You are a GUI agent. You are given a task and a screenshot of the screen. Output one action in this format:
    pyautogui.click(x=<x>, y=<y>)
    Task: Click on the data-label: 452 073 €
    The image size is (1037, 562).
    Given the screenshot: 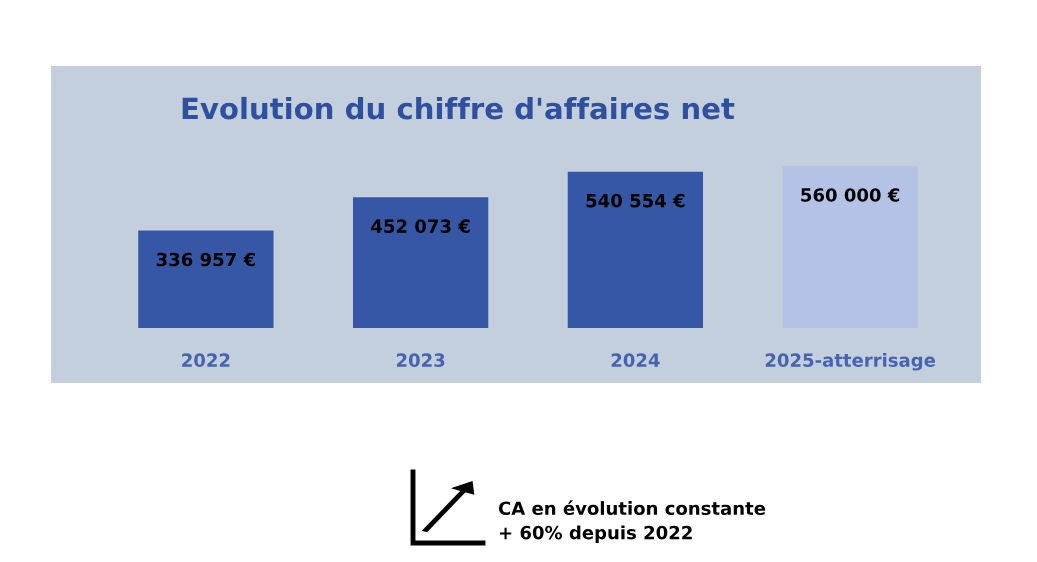 What is the action you would take?
    pyautogui.click(x=420, y=226)
    